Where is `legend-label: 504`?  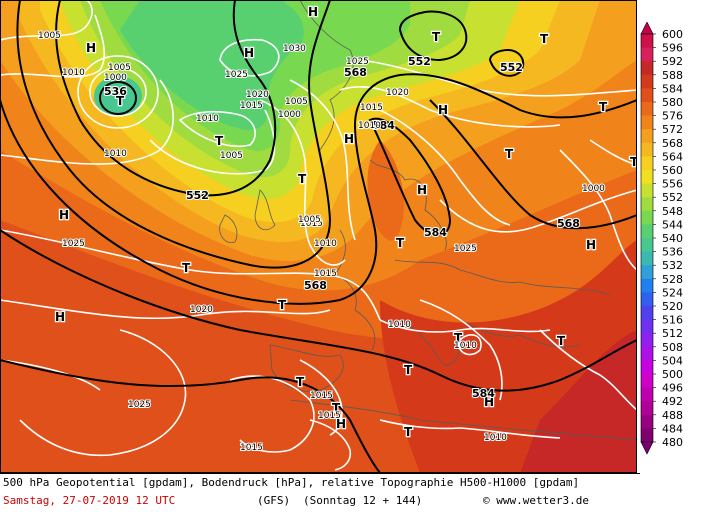
legend-label: 504 is located at coordinates (672, 360).